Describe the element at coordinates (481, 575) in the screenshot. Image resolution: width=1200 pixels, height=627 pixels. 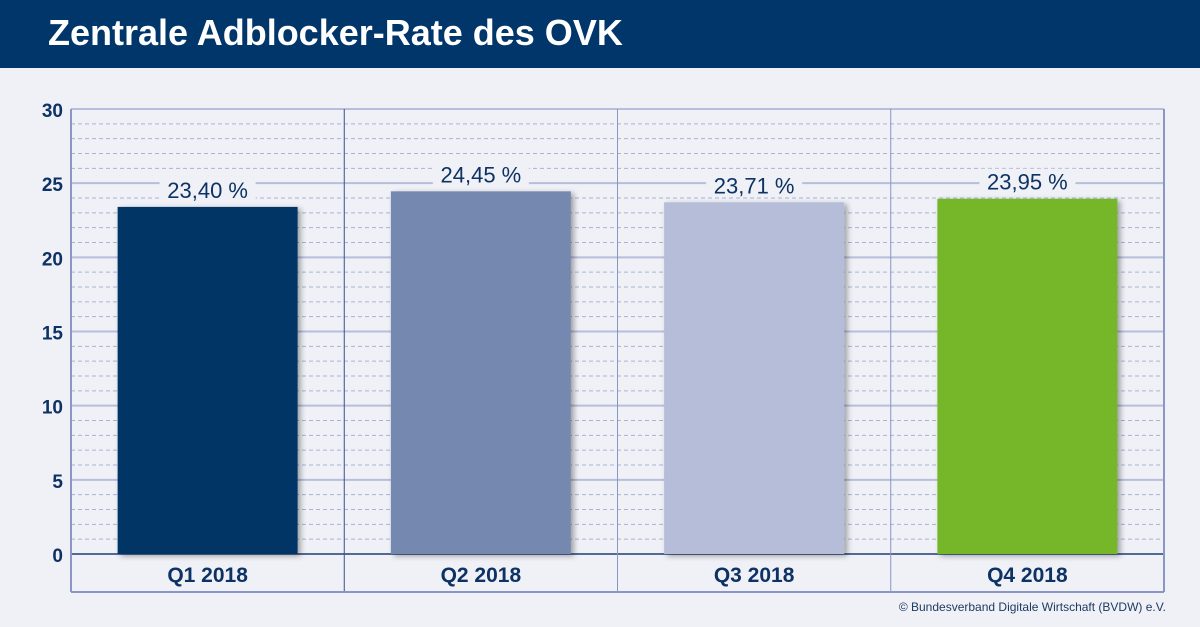
I see `x-tick-label: Q2 2018` at that location.